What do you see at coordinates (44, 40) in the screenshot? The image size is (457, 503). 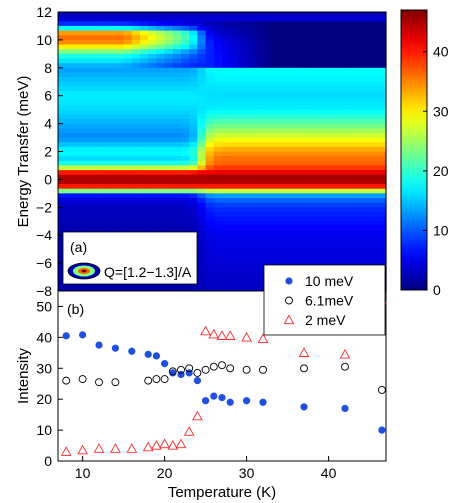 I see `y-tick-label: 10` at bounding box center [44, 40].